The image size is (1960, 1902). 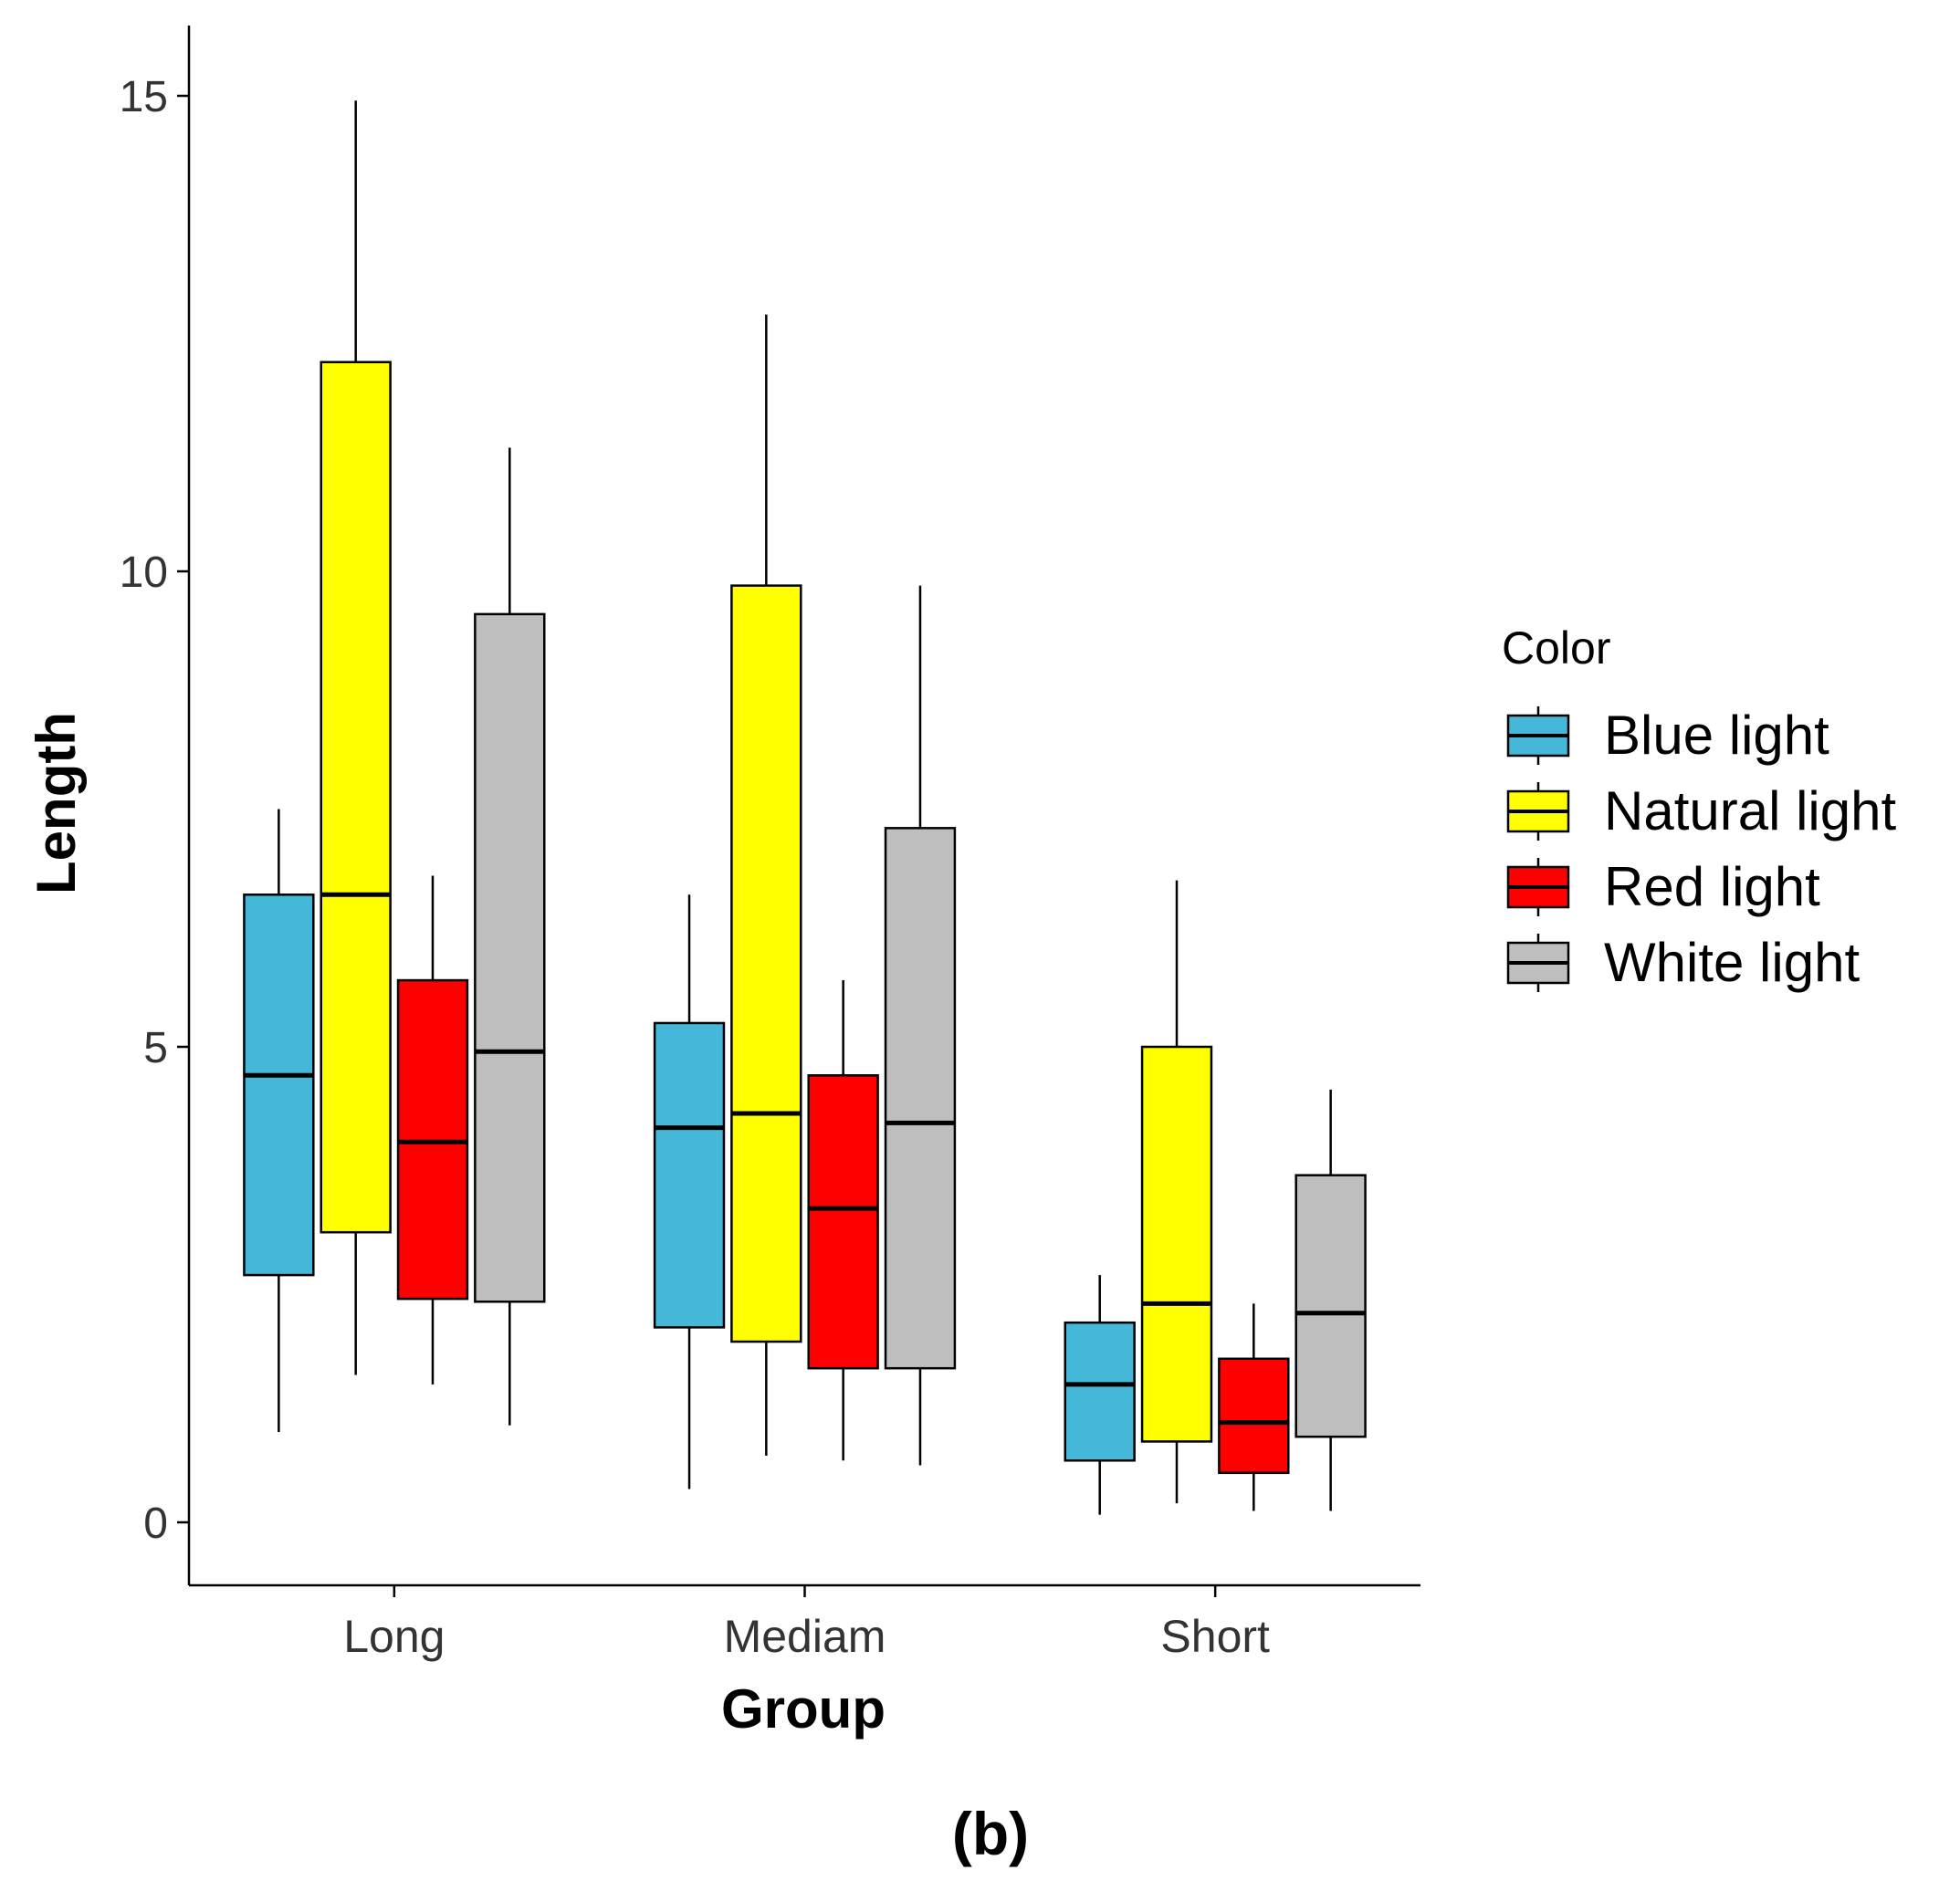 I want to click on y-tick-label: 15, so click(x=144, y=97).